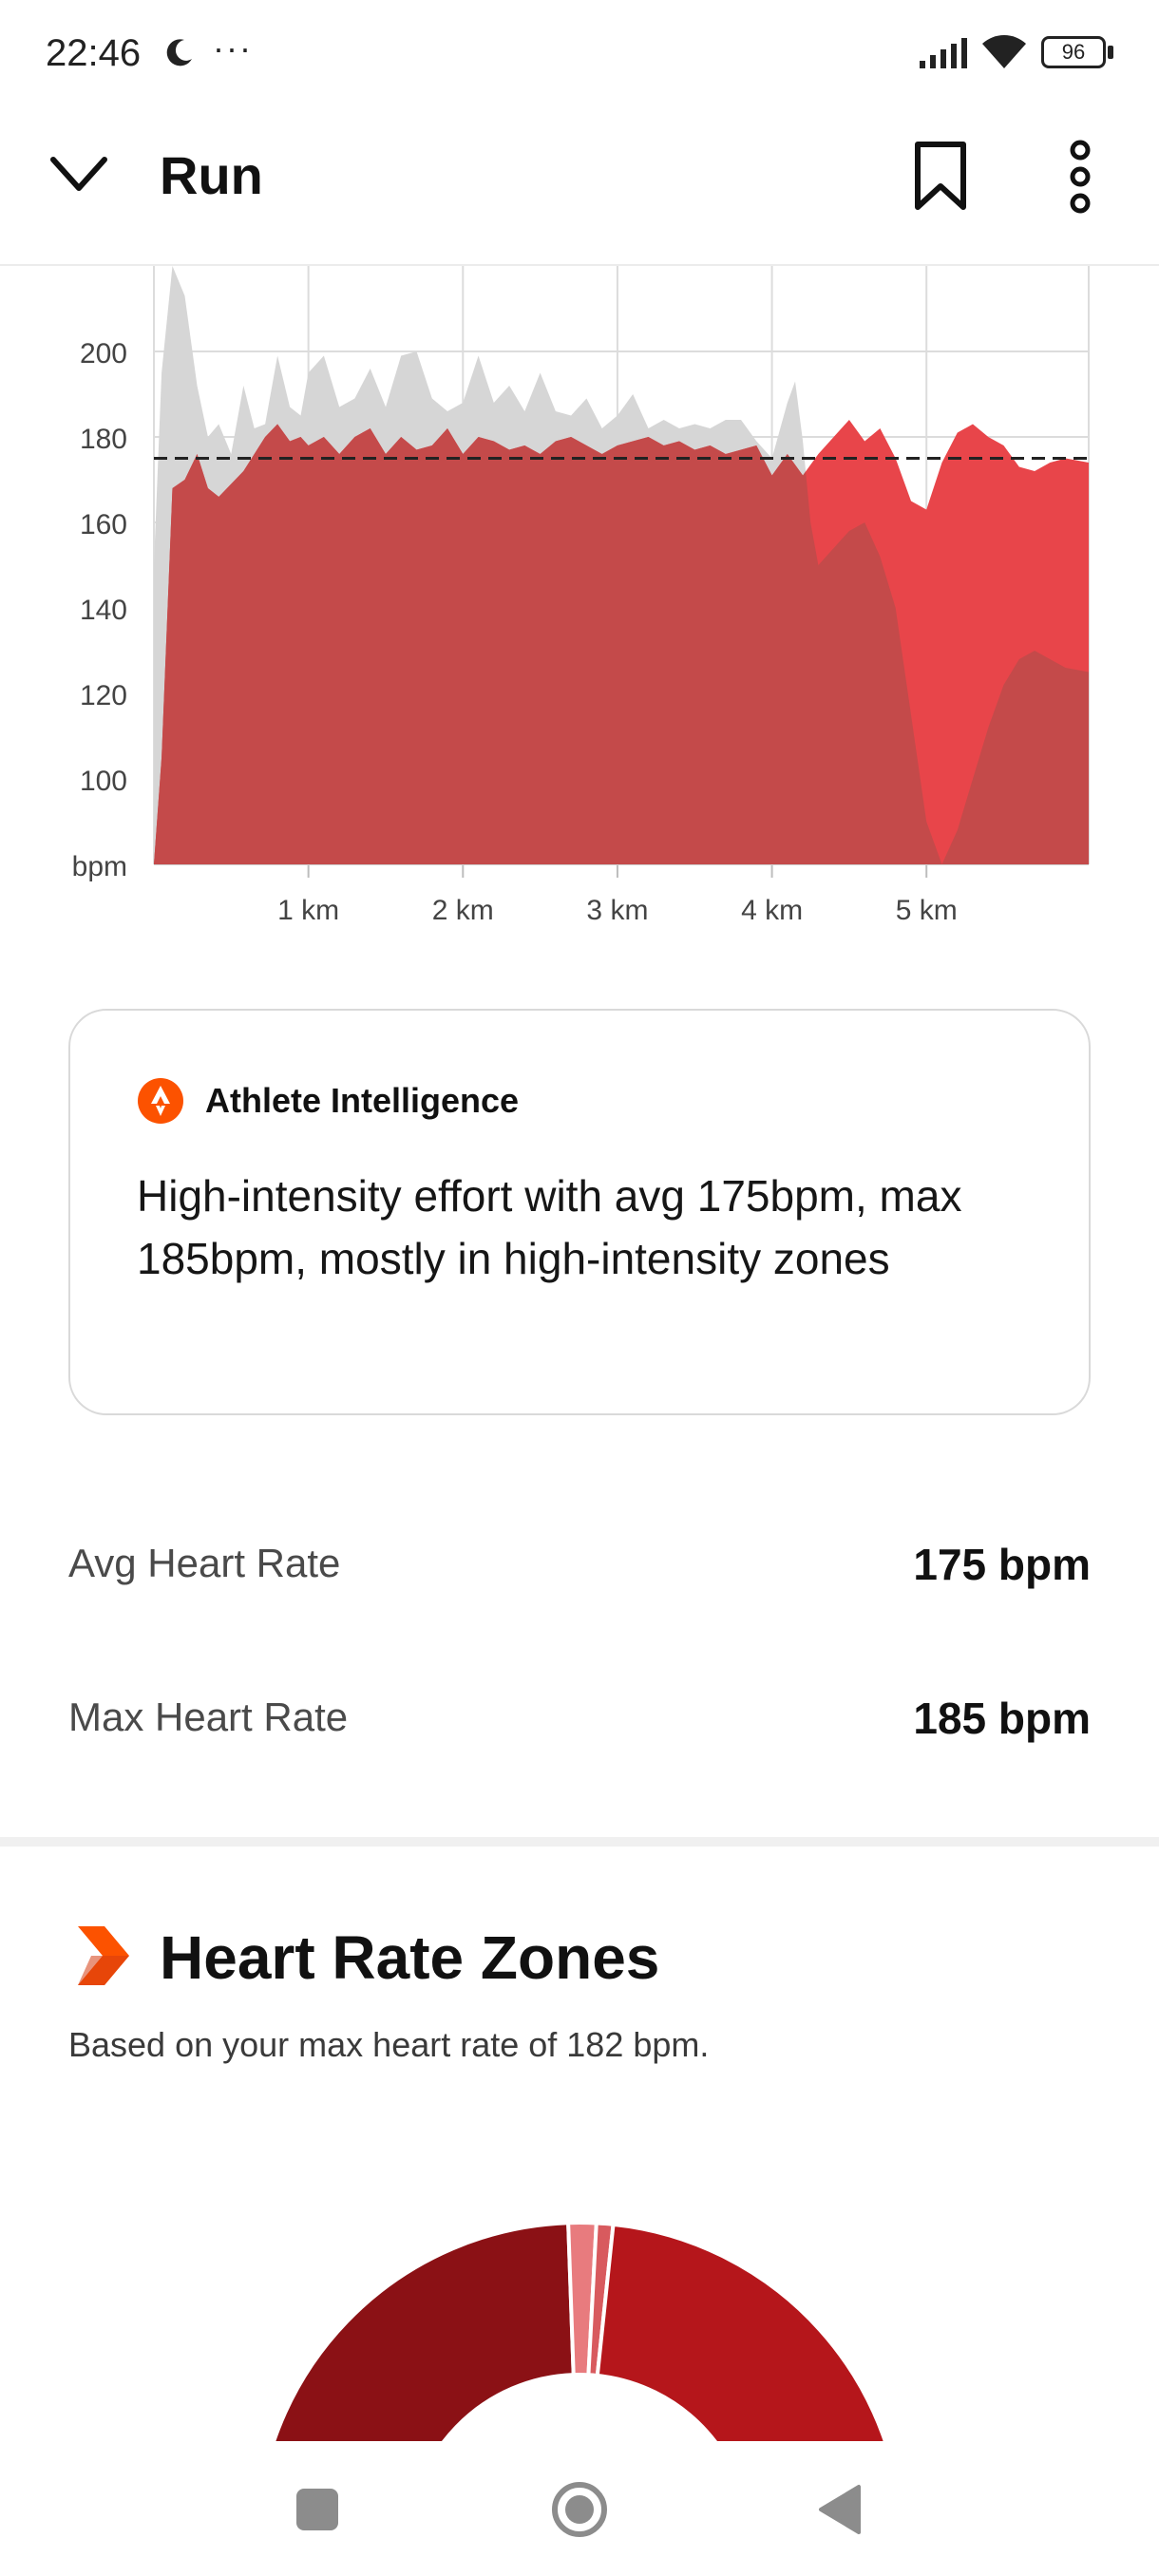 This screenshot has height=2576, width=1159. What do you see at coordinates (943, 53) in the screenshot?
I see `signal-icon` at bounding box center [943, 53].